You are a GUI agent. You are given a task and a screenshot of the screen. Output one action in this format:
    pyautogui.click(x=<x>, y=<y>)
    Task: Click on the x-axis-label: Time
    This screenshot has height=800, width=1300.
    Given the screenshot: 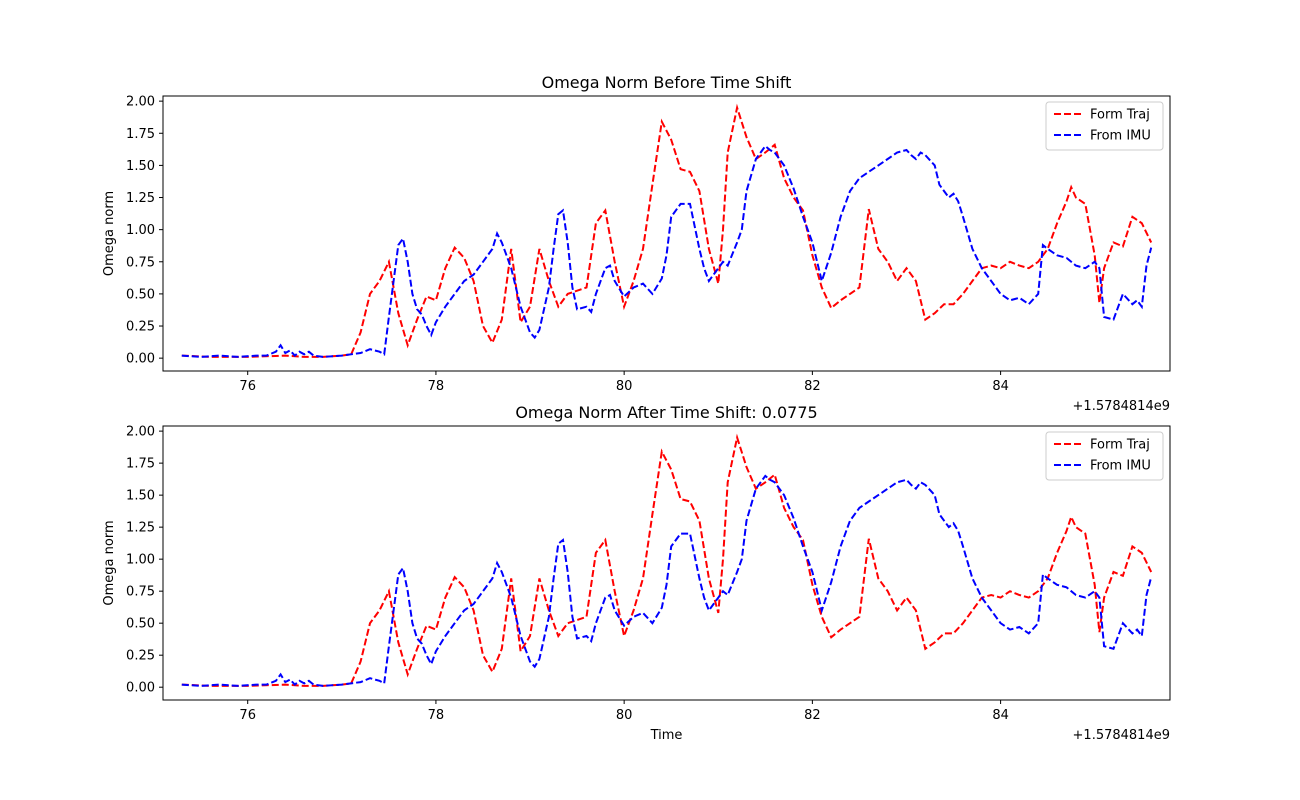 What is the action you would take?
    pyautogui.click(x=666, y=735)
    